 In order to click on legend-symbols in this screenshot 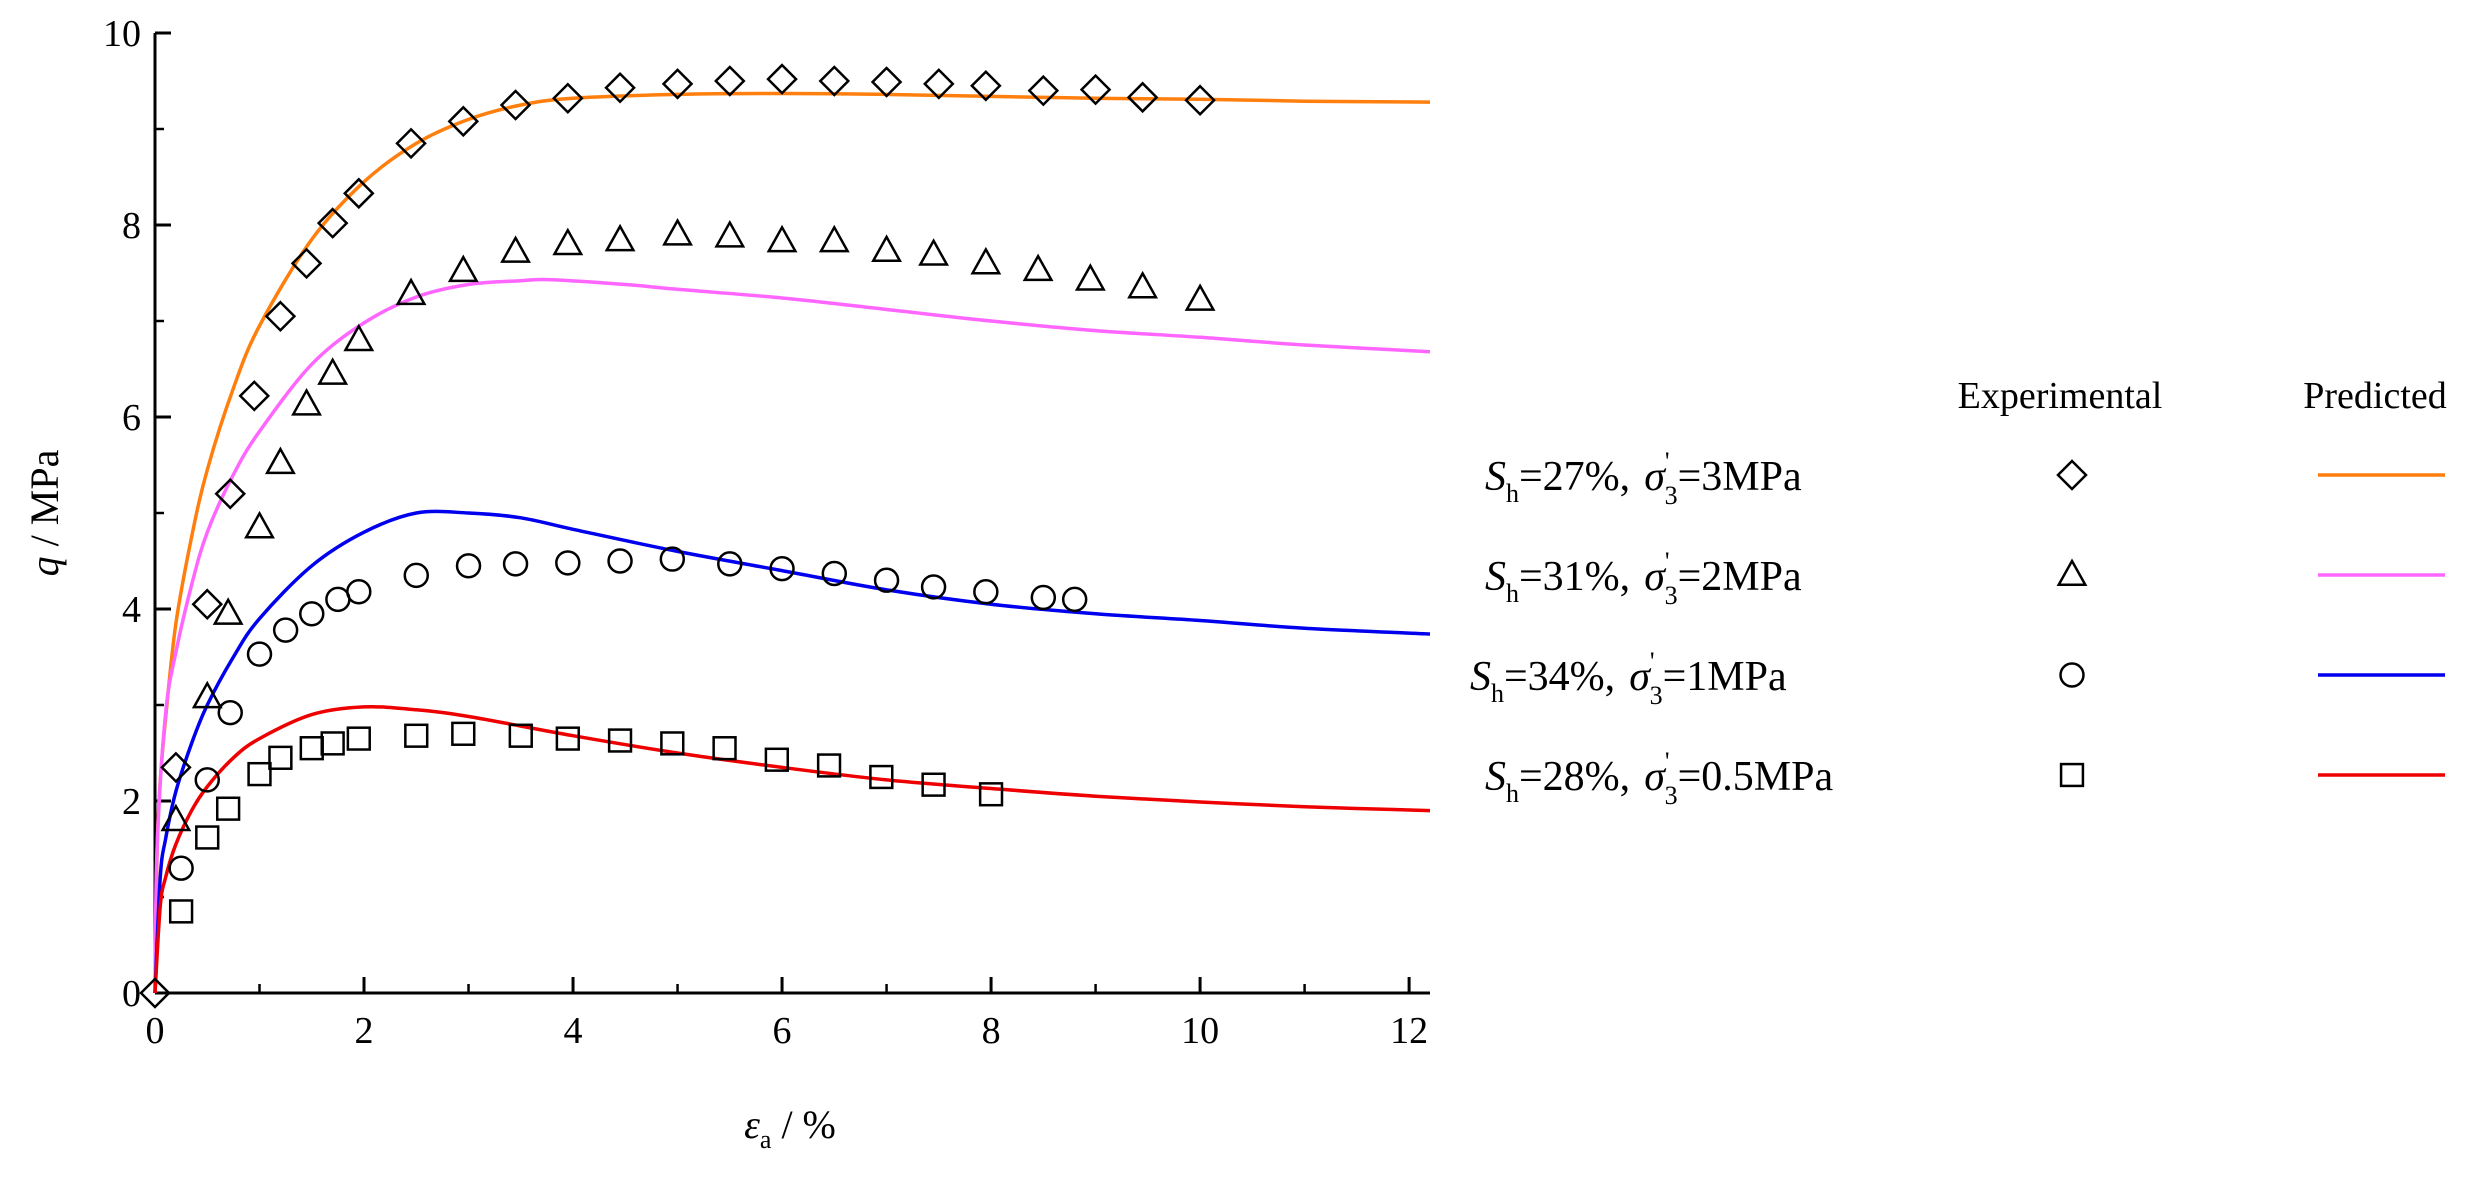, I will do `click(2250, 623)`.